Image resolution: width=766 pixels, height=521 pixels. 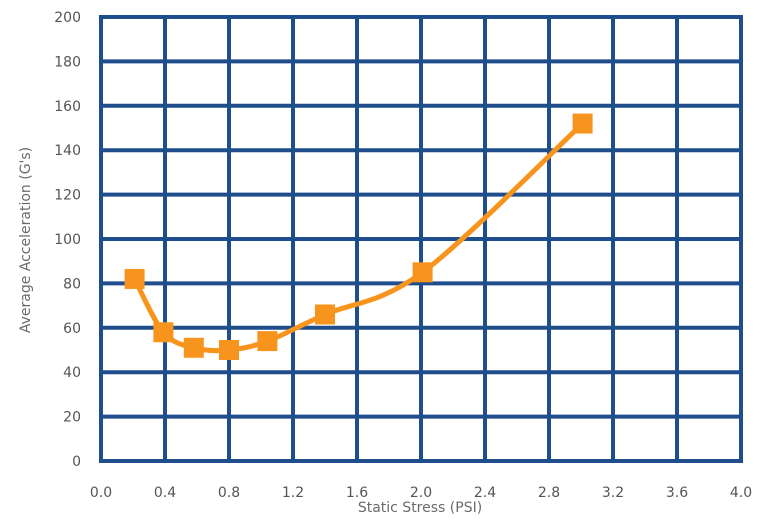 What do you see at coordinates (67, 151) in the screenshot?
I see `y-tick-label: 140` at bounding box center [67, 151].